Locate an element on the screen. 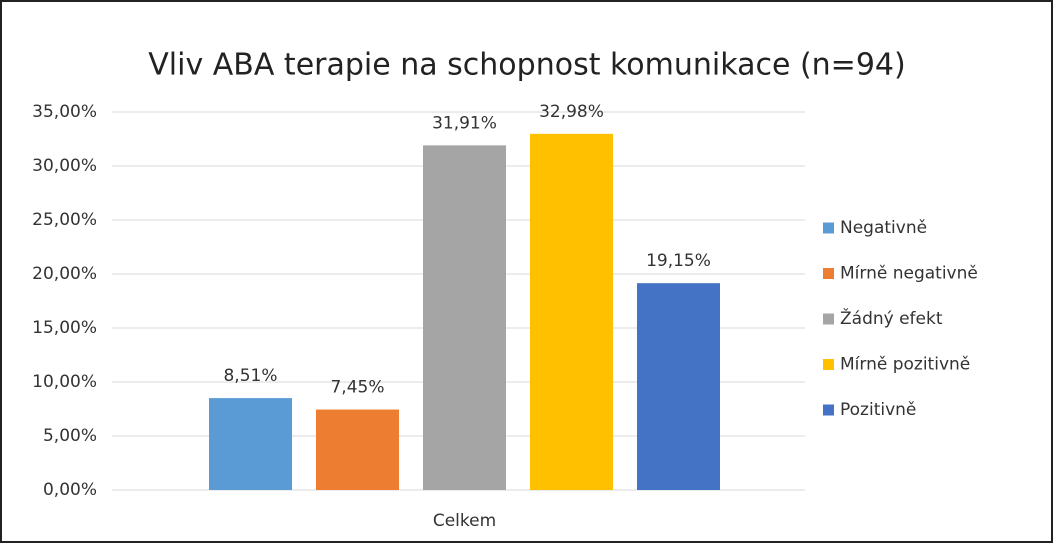 Image resolution: width=1053 pixels, height=543 pixels. data-label: 7,45% is located at coordinates (357, 388).